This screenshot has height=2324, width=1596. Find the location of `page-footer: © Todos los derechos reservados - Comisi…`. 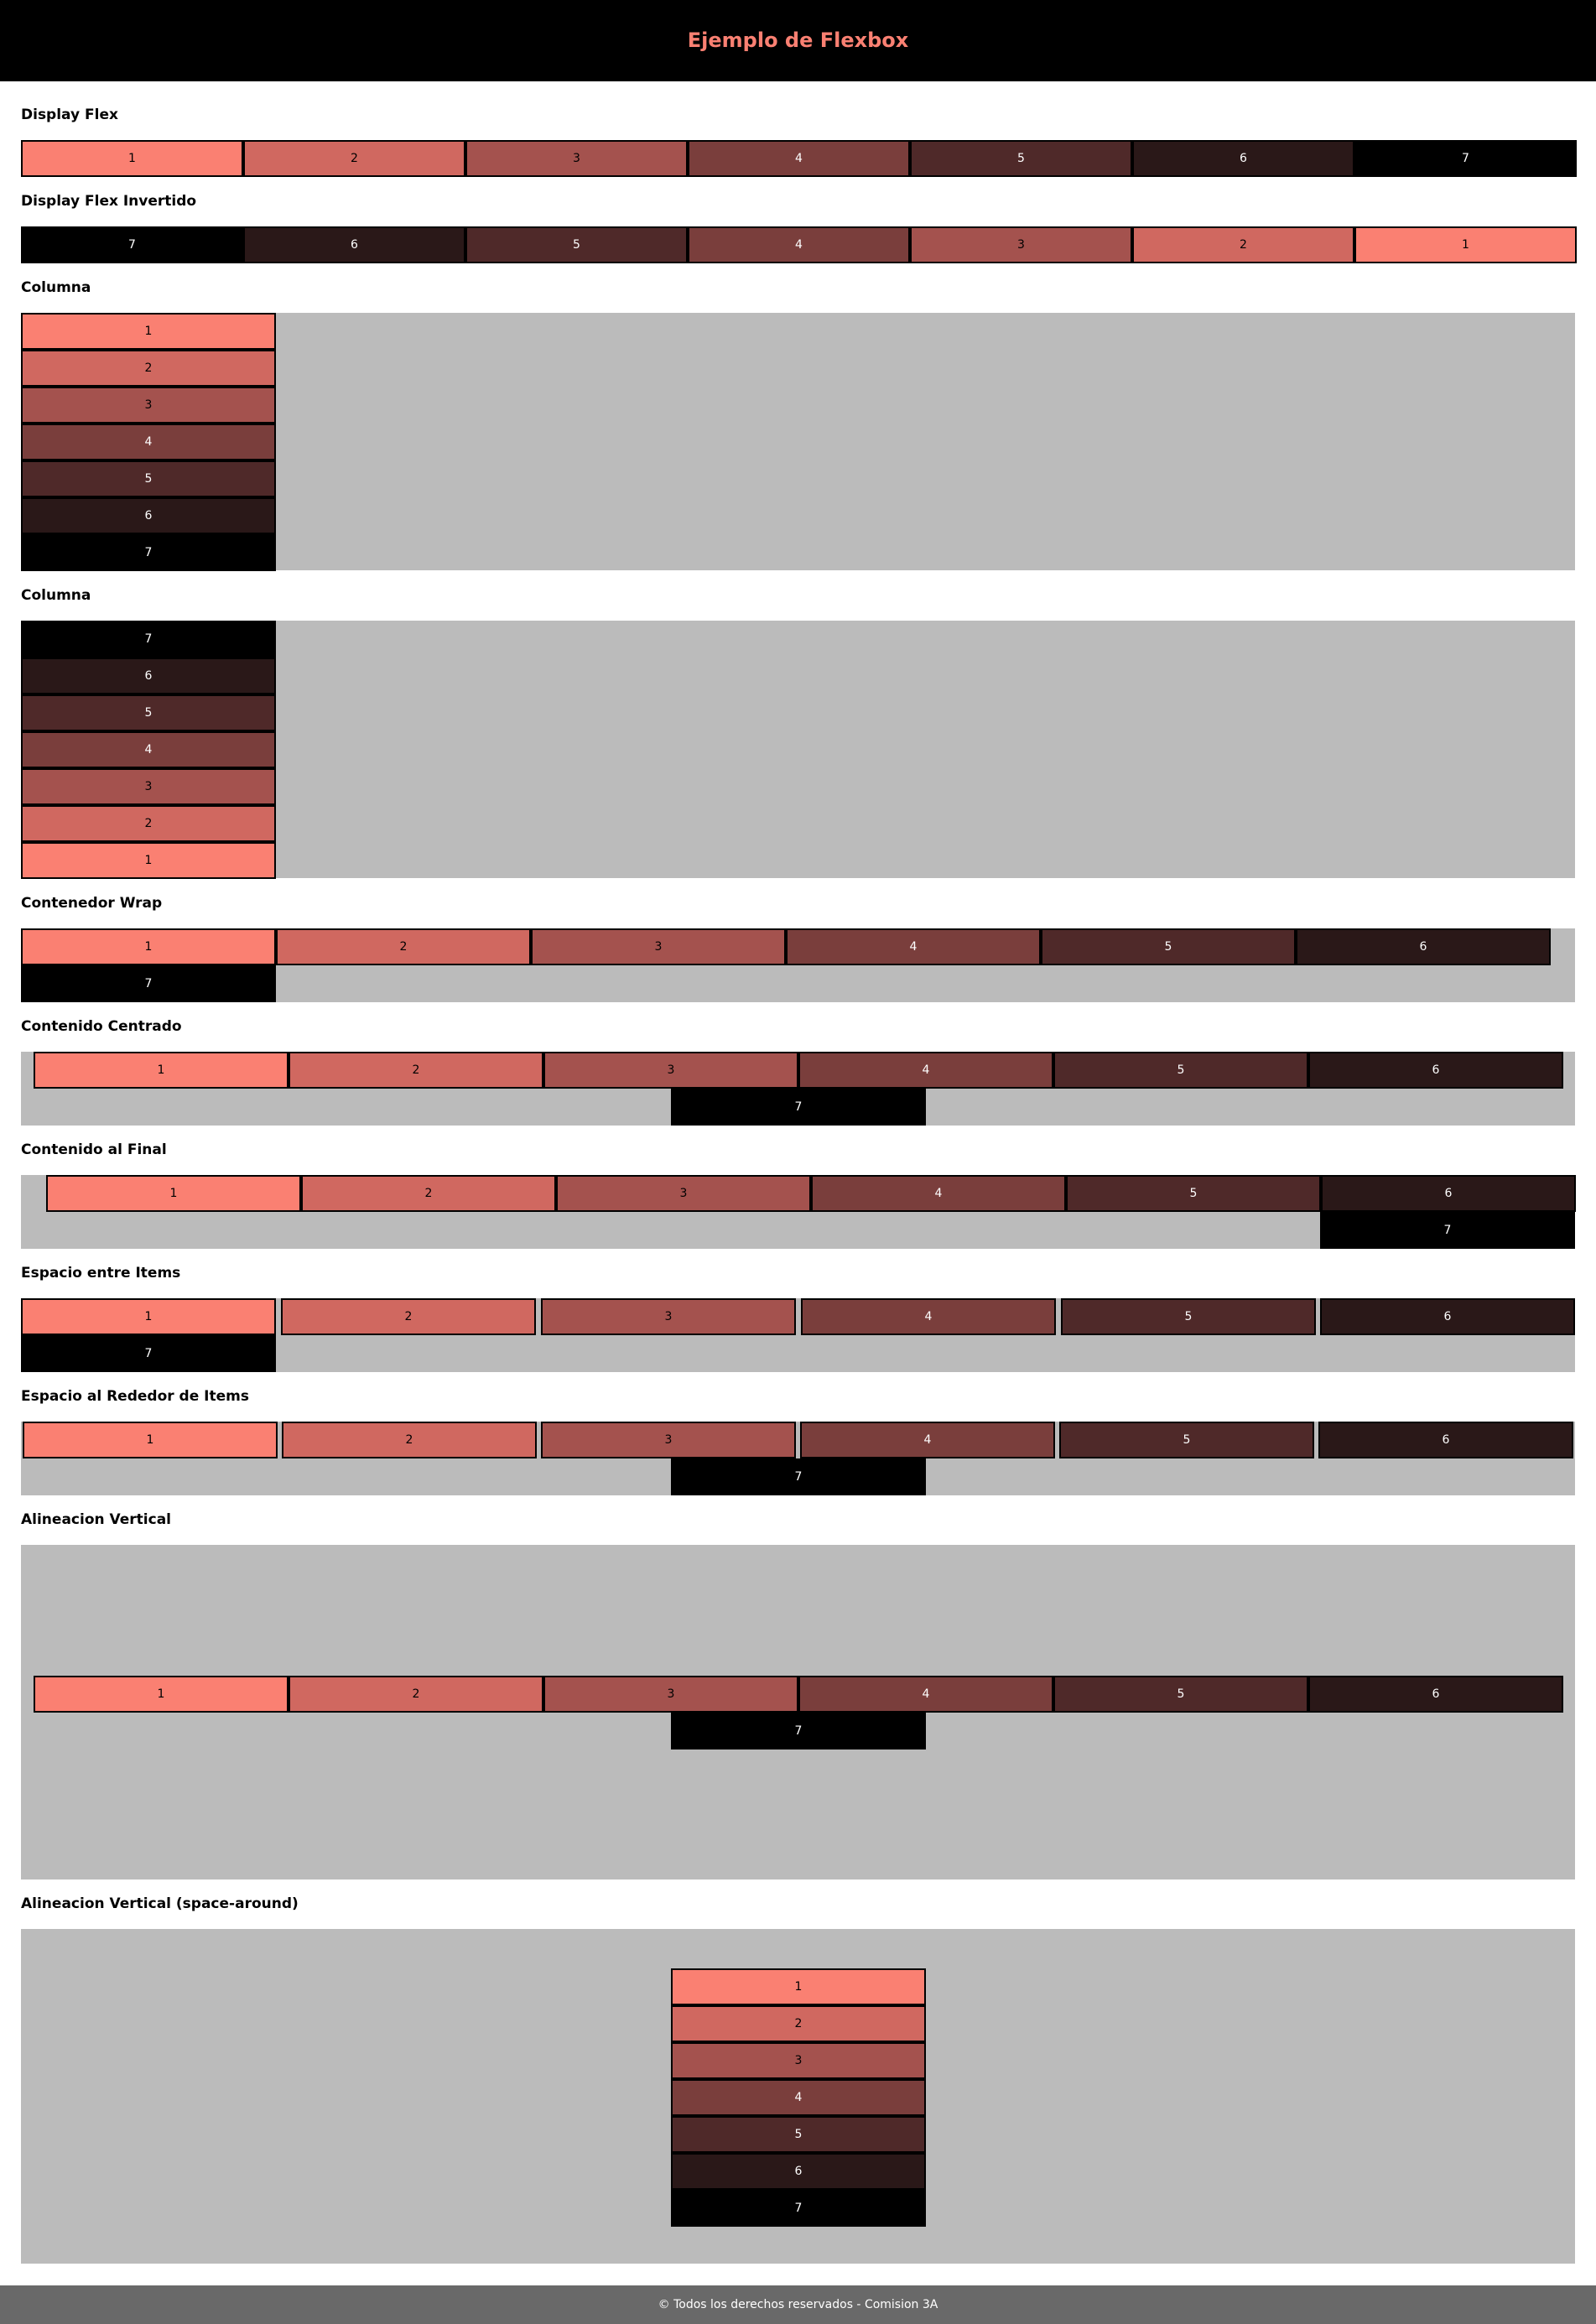

page-footer: © Todos los derechos reservados - Comisi… is located at coordinates (798, 2304).